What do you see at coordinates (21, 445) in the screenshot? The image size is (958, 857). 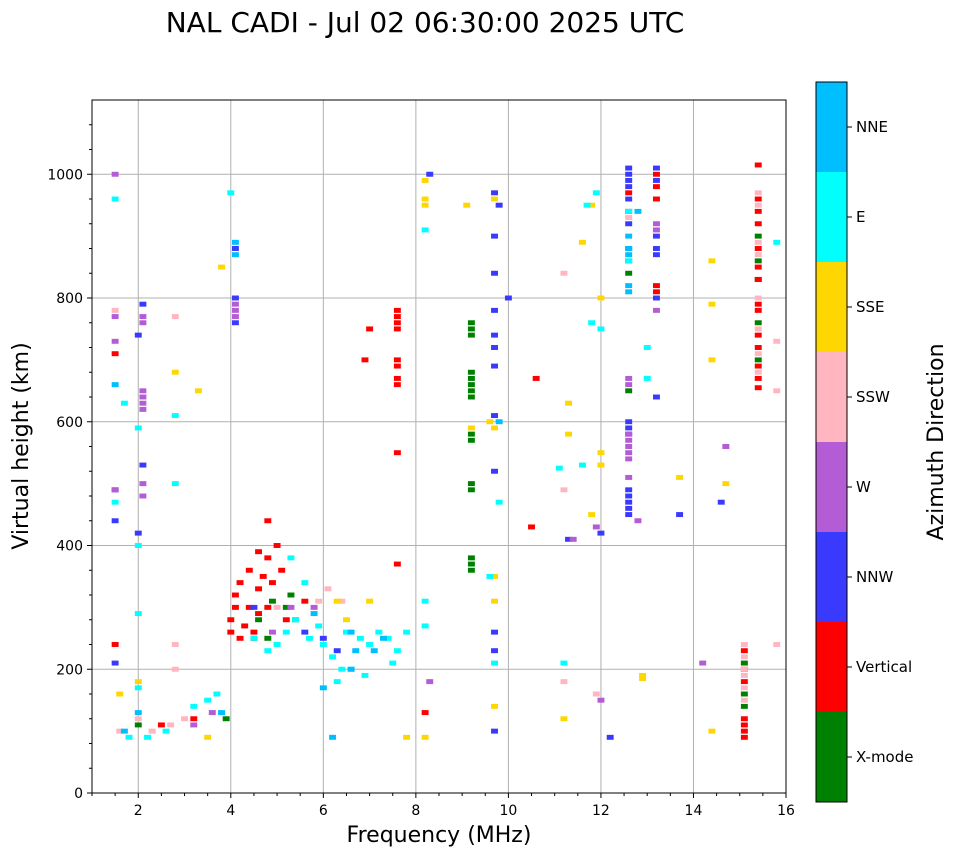 I see `y-axis-label: Virtual height (km)` at bounding box center [21, 445].